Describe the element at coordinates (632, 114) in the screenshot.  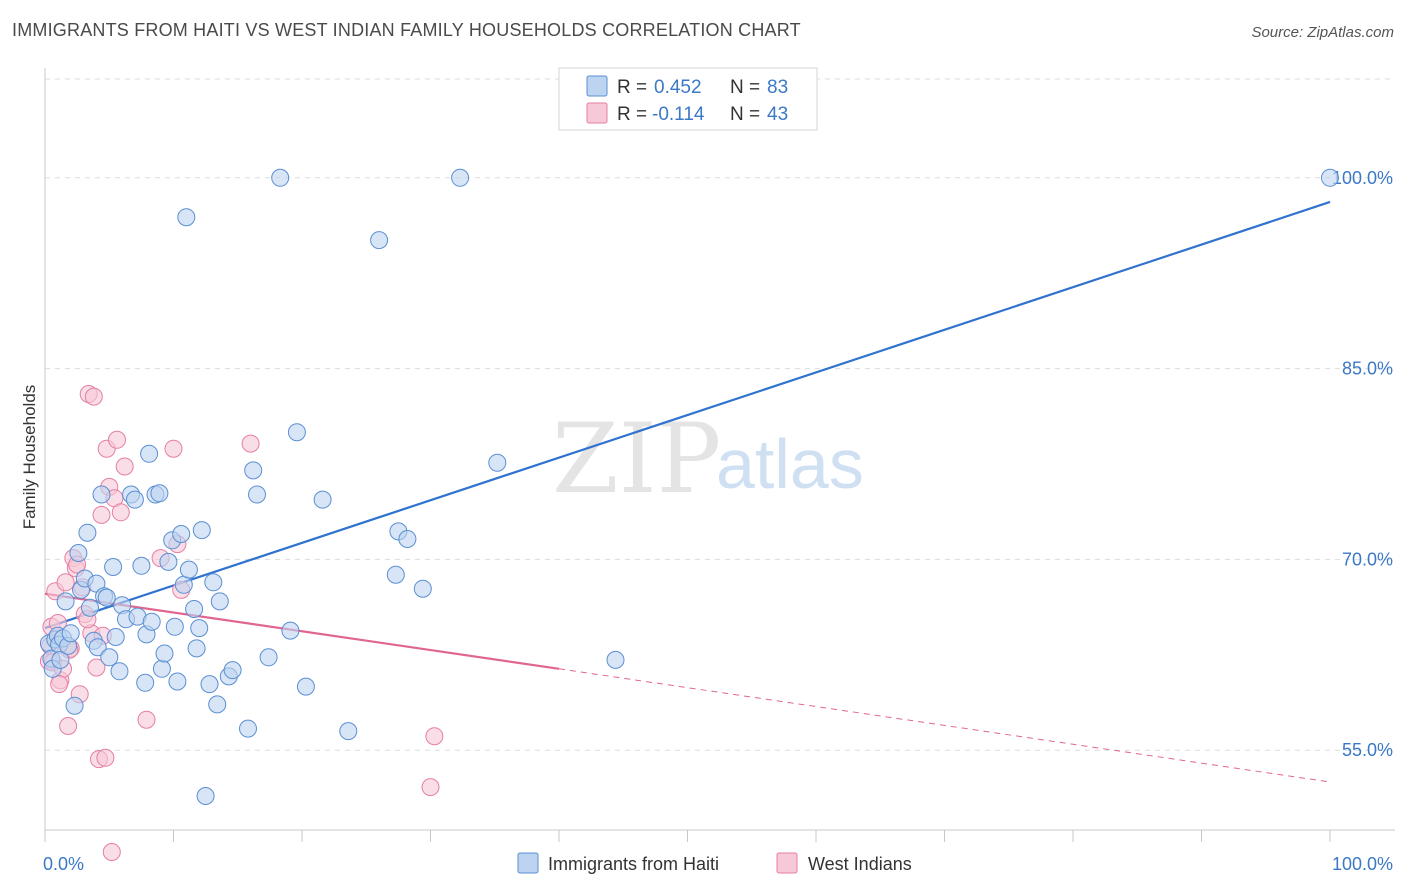
I see `legend-r-label-west-indians: R =` at that location.